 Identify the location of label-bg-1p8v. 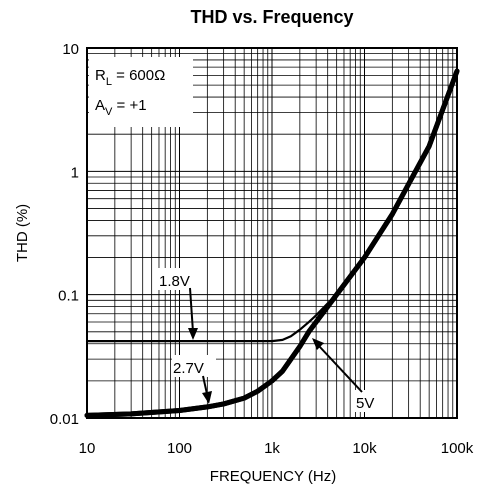
(182, 279).